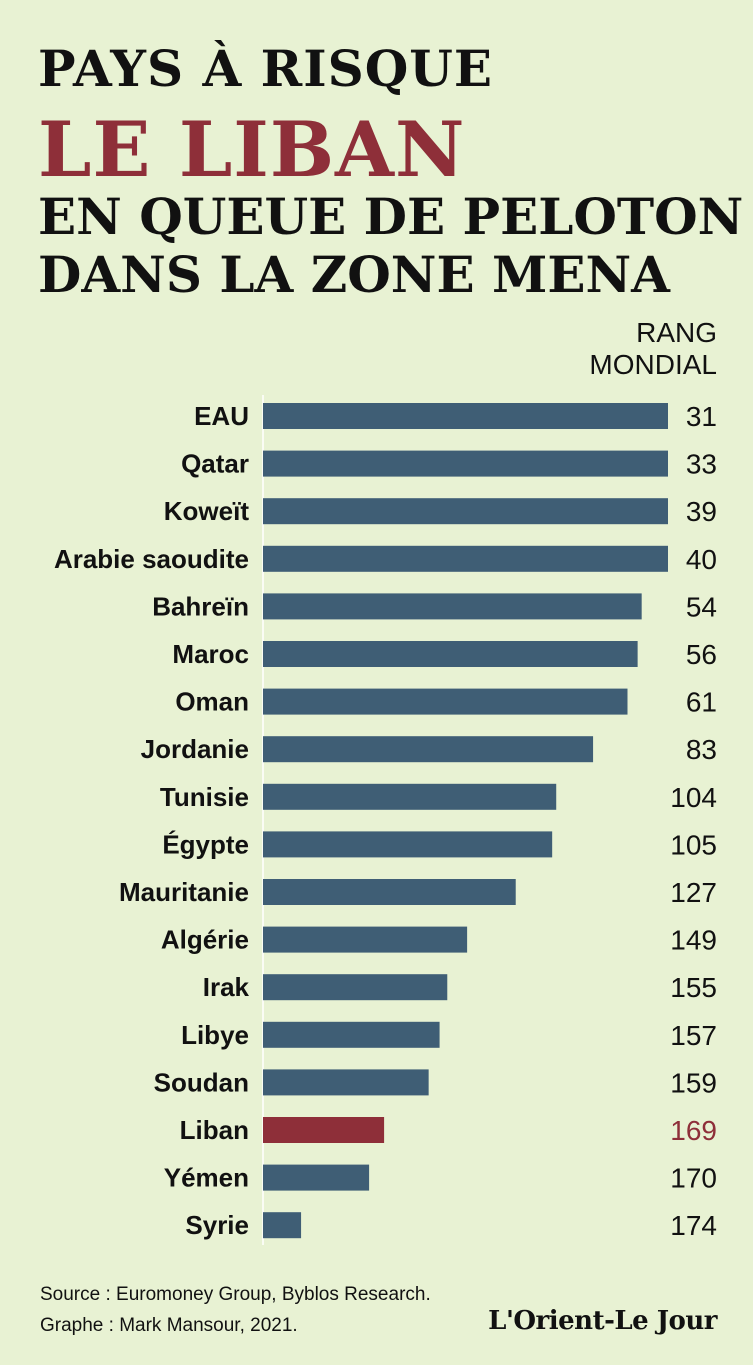 The image size is (753, 1365). What do you see at coordinates (316, 1177) in the screenshot?
I see `bar-yemen` at bounding box center [316, 1177].